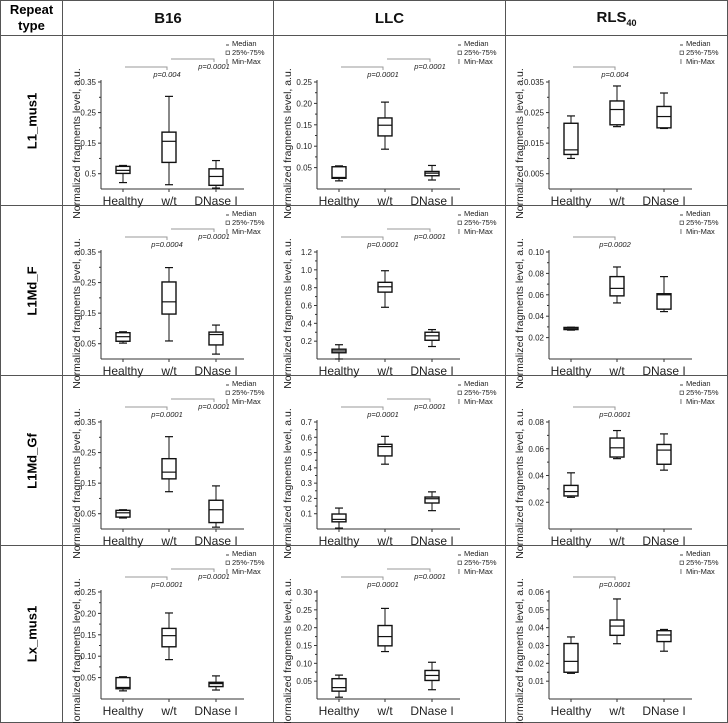 This screenshot has height=723, width=728. What do you see at coordinates (168, 18) in the screenshot?
I see `column-header-b16: B16` at bounding box center [168, 18].